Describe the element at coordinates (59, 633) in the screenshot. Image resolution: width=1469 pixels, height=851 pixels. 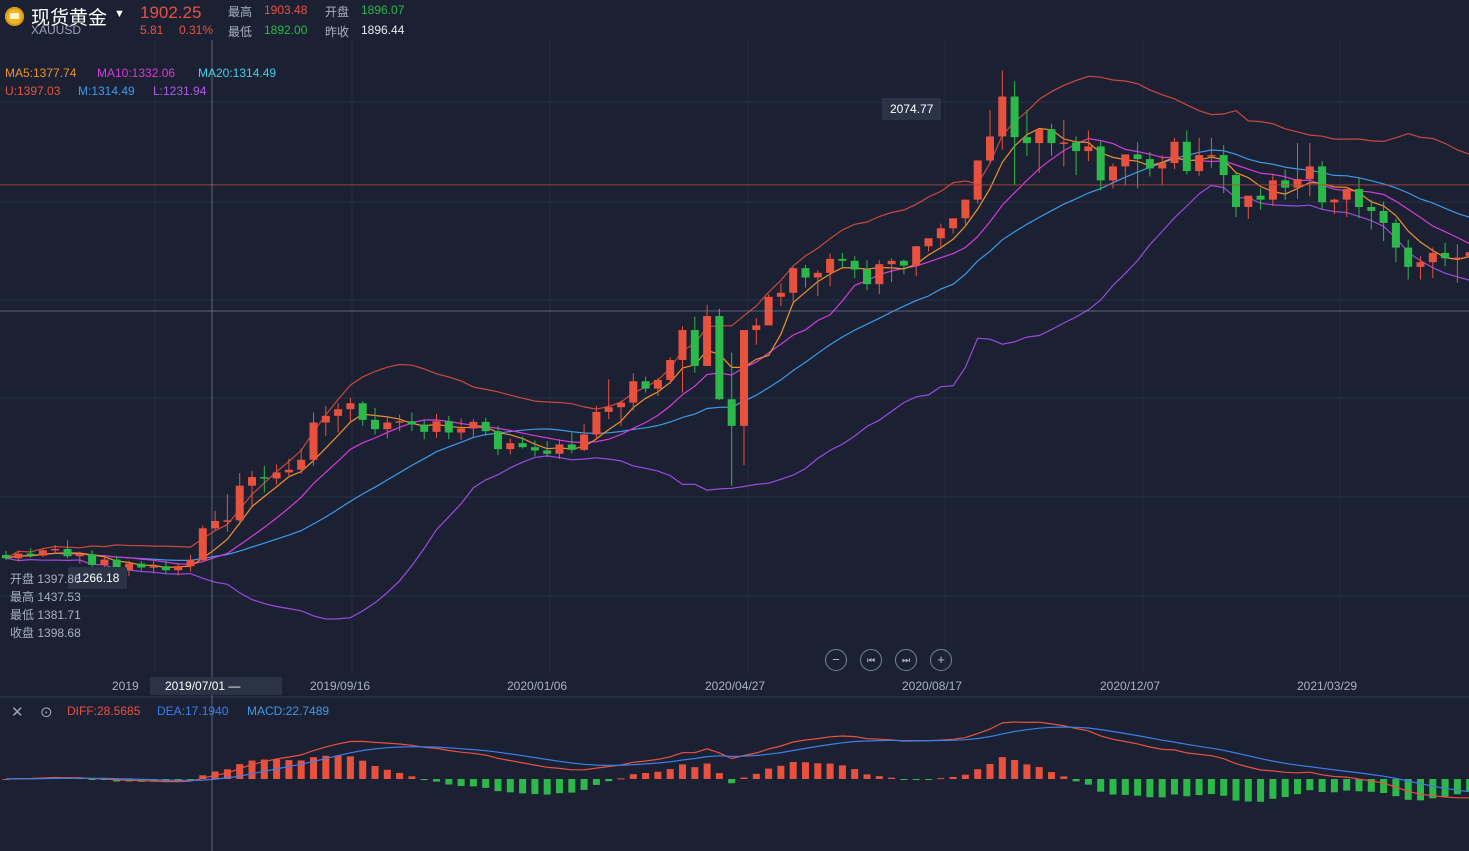
I see `ohlc-close-value: 1398.68` at that location.